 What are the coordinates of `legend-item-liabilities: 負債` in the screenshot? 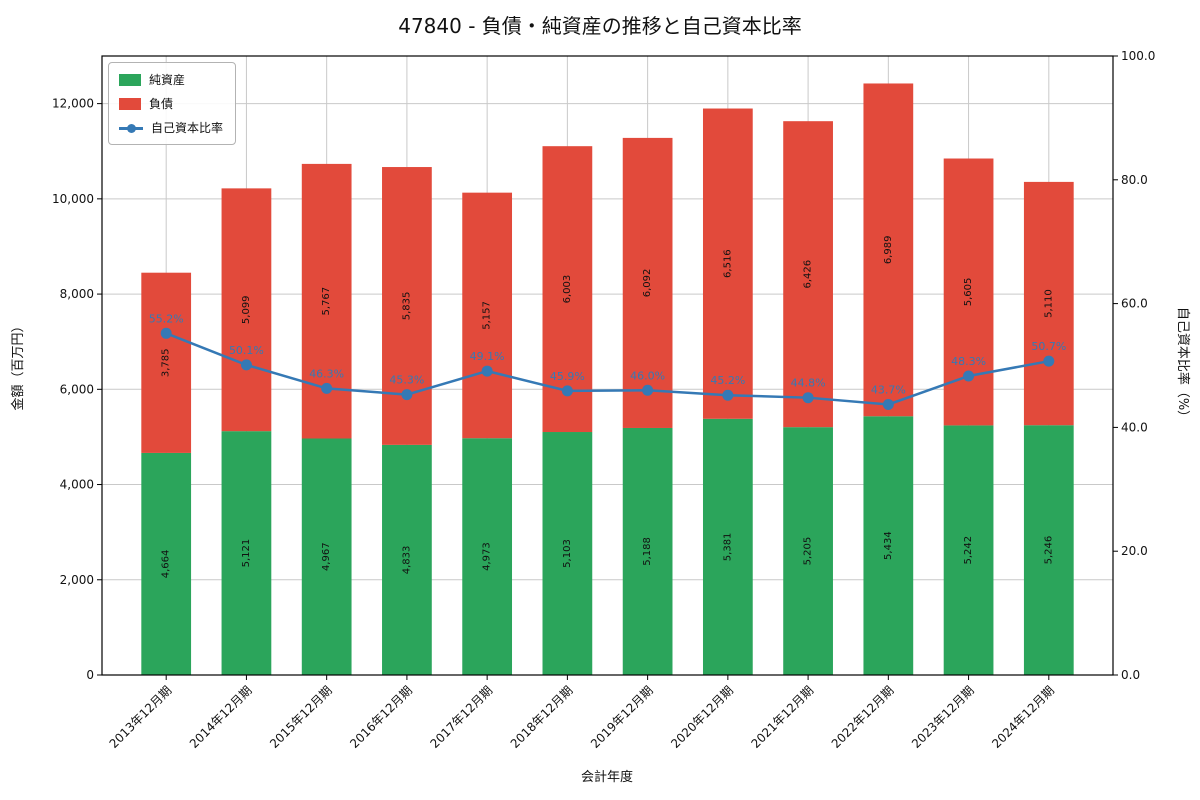 It's located at (171, 103).